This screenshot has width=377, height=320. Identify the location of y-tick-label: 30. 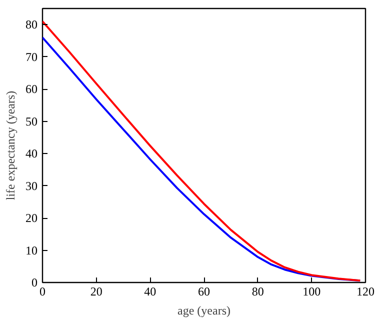
(32, 185).